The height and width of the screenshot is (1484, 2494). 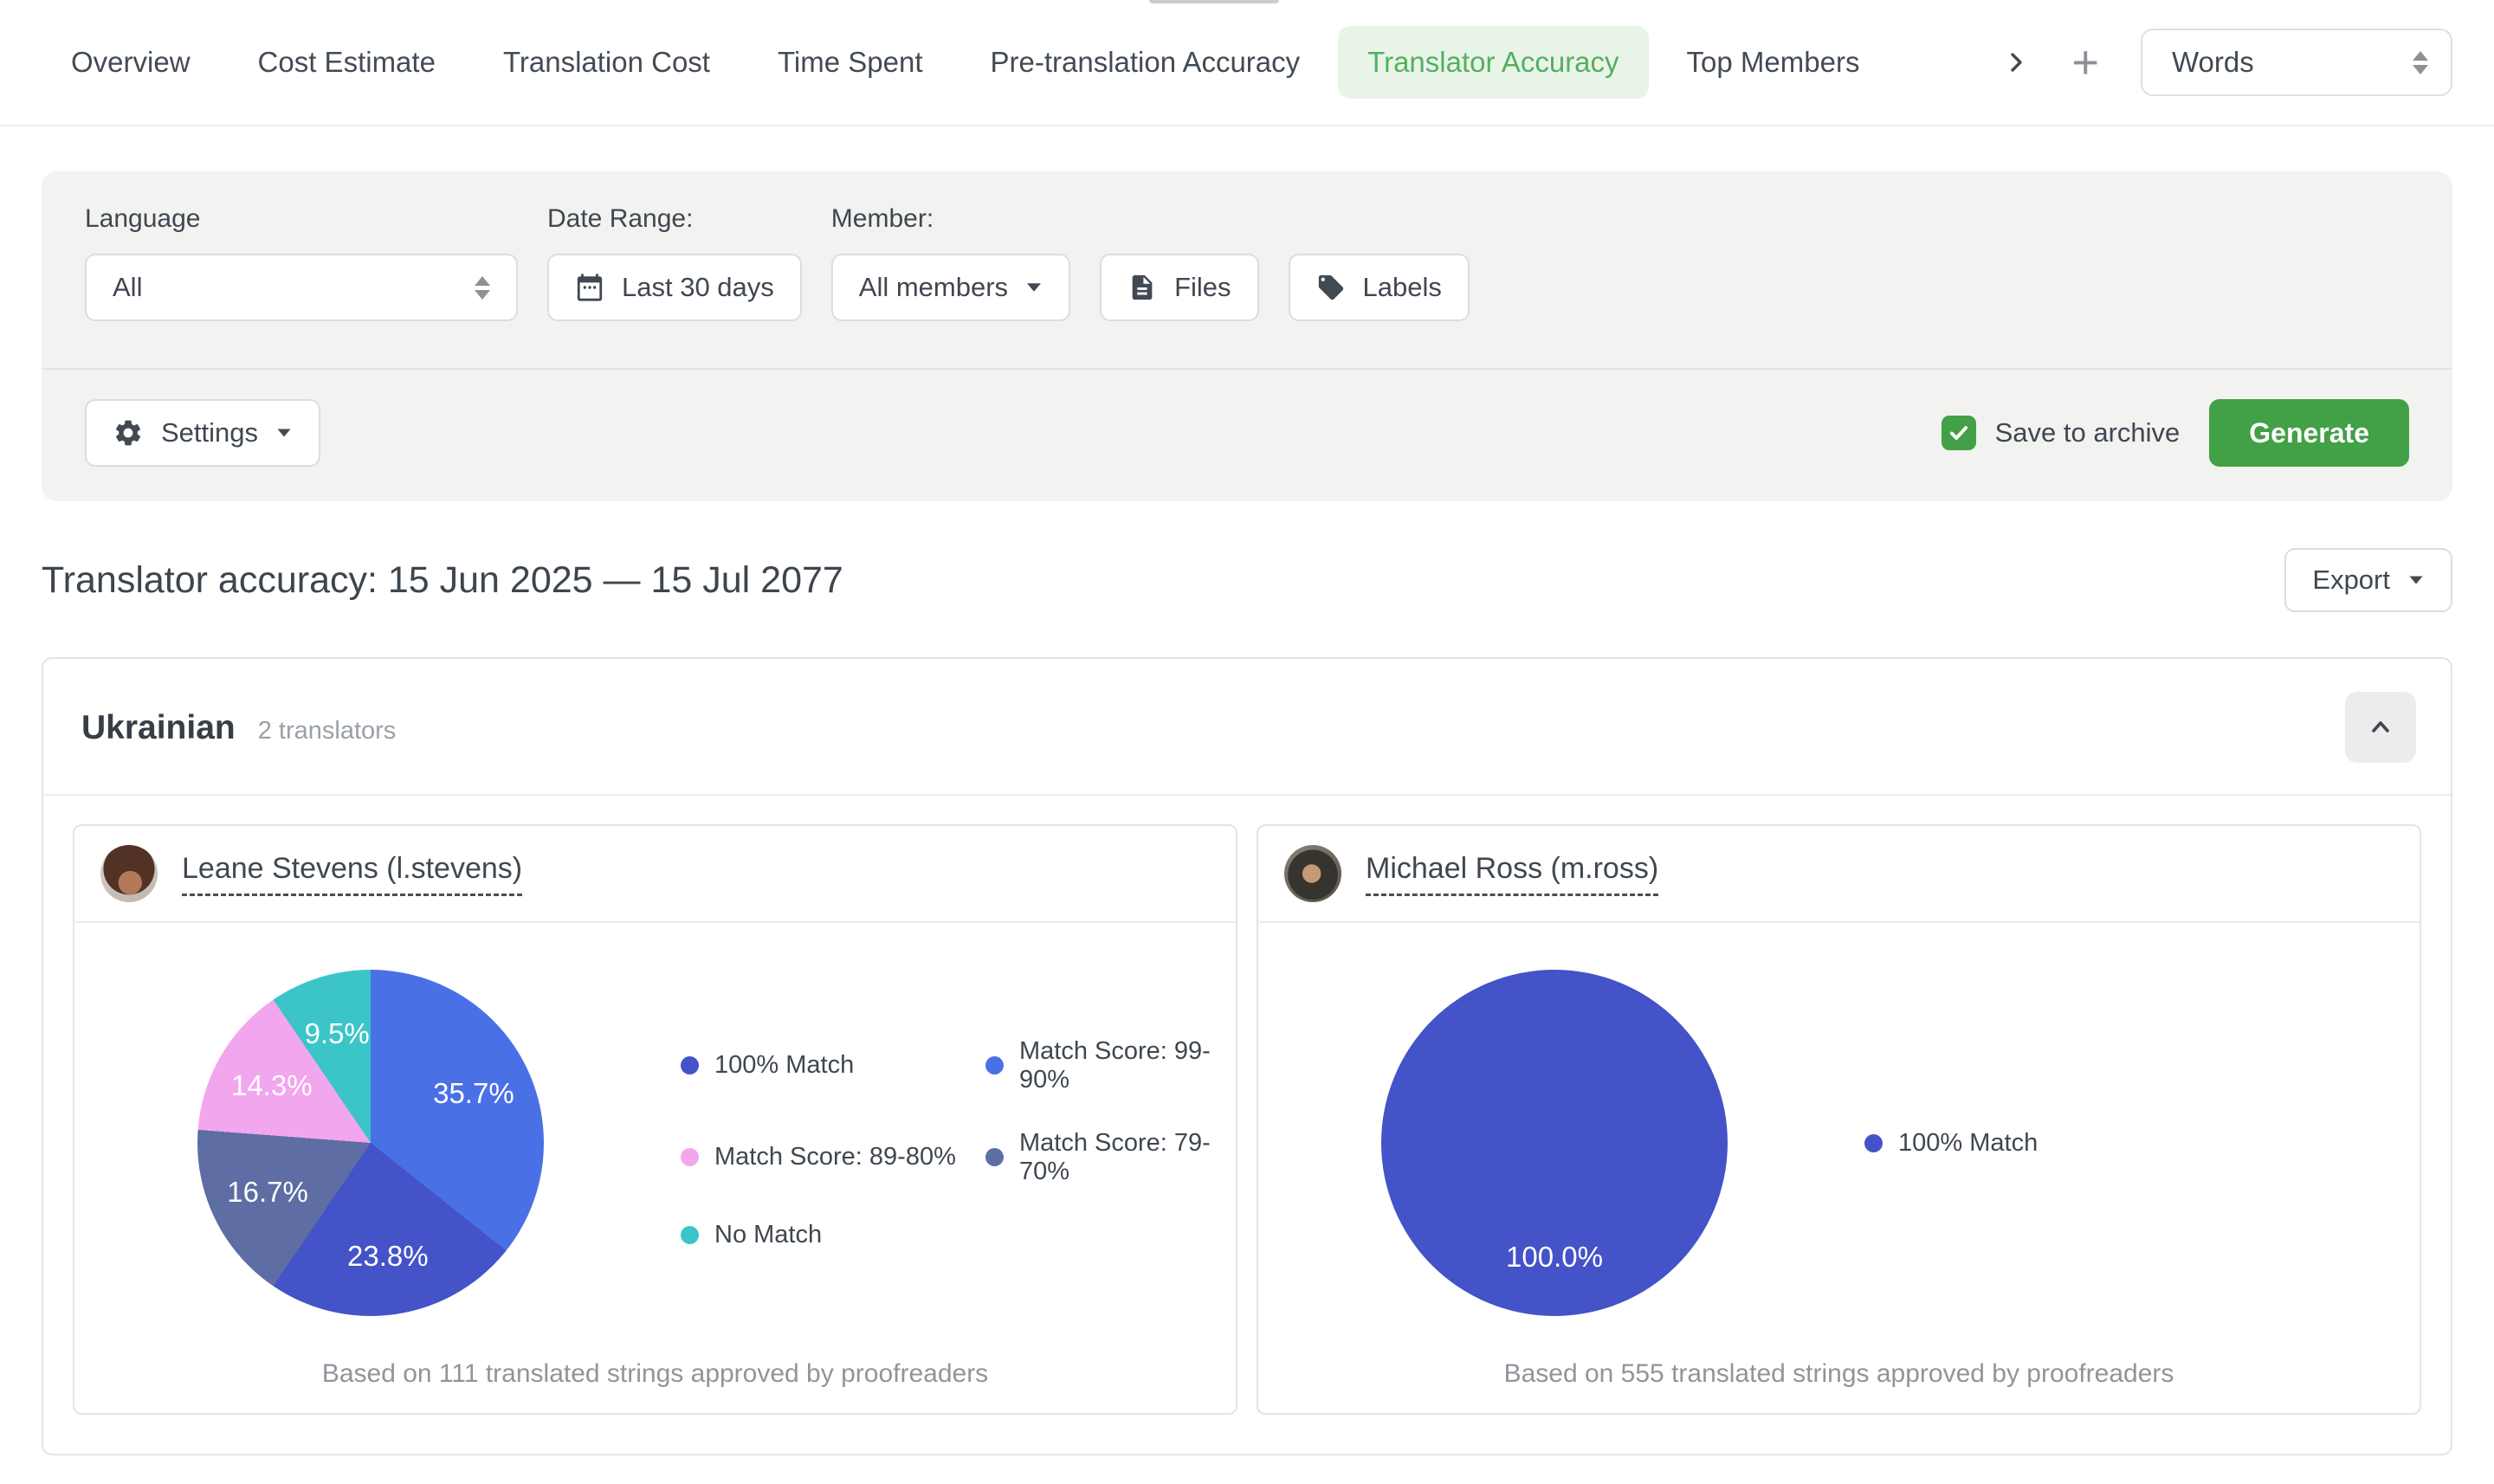 I want to click on export-button-label: Export, so click(x=2351, y=580).